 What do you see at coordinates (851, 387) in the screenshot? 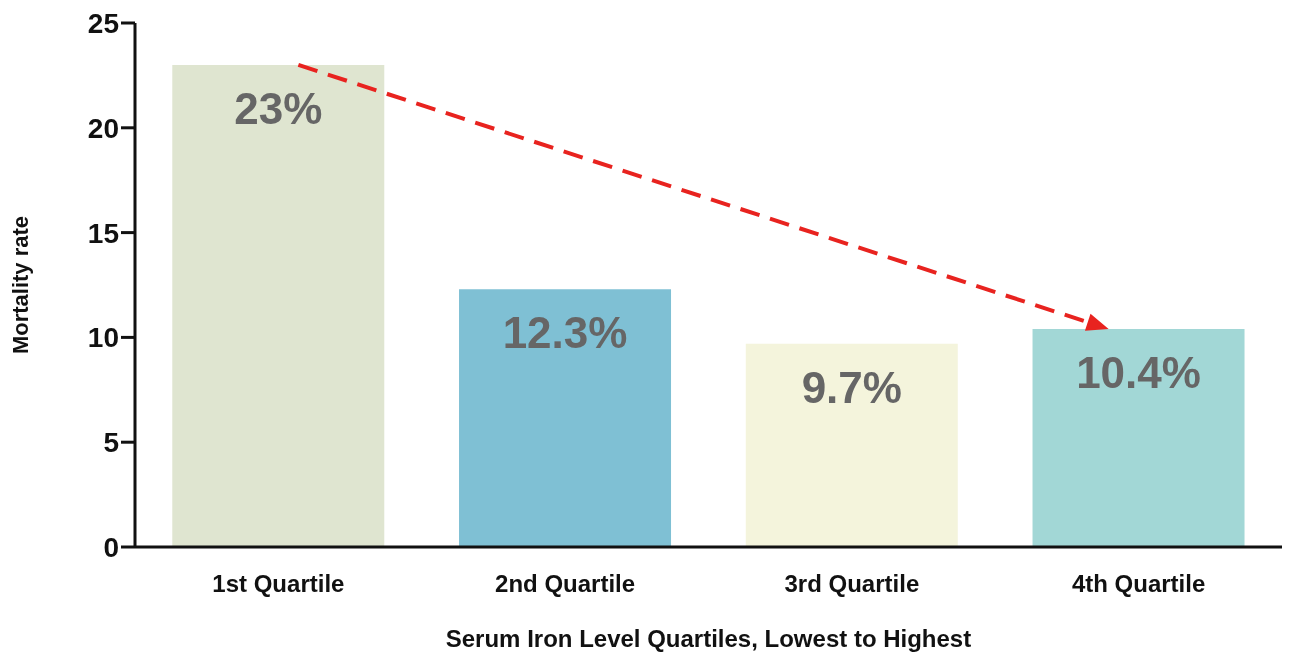
I see `data-label: 9.7%` at bounding box center [851, 387].